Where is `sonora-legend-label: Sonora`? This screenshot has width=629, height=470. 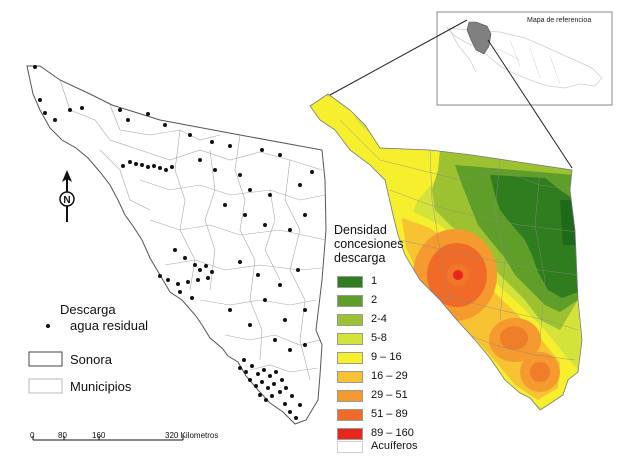
sonora-legend-label: Sonora is located at coordinates (91, 359).